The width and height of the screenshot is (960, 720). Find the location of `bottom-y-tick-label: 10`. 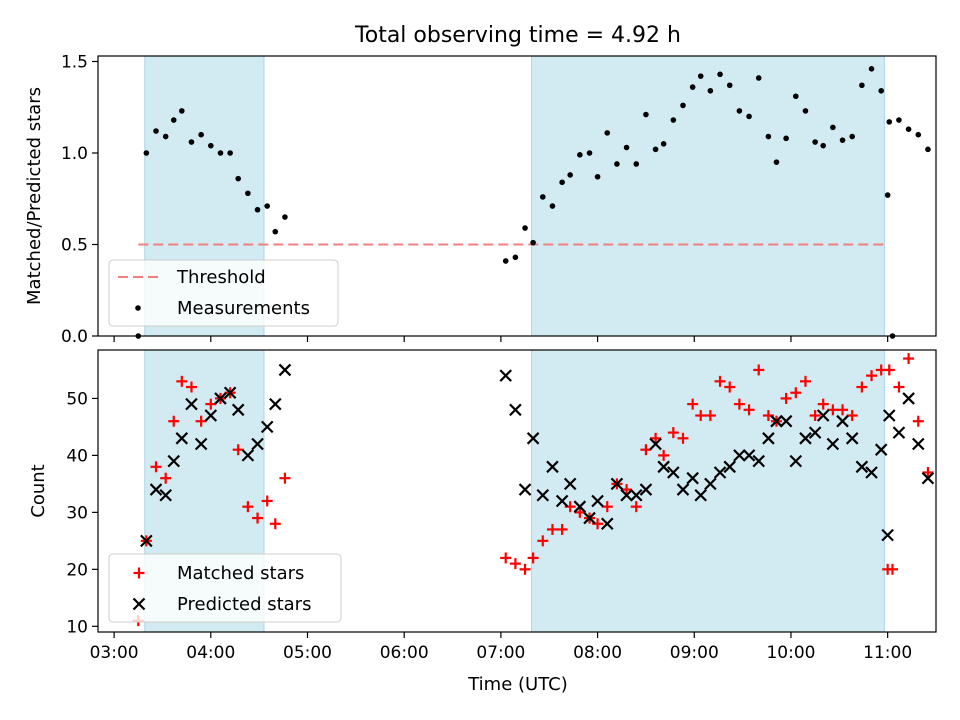

bottom-y-tick-label: 10 is located at coordinates (77, 627).